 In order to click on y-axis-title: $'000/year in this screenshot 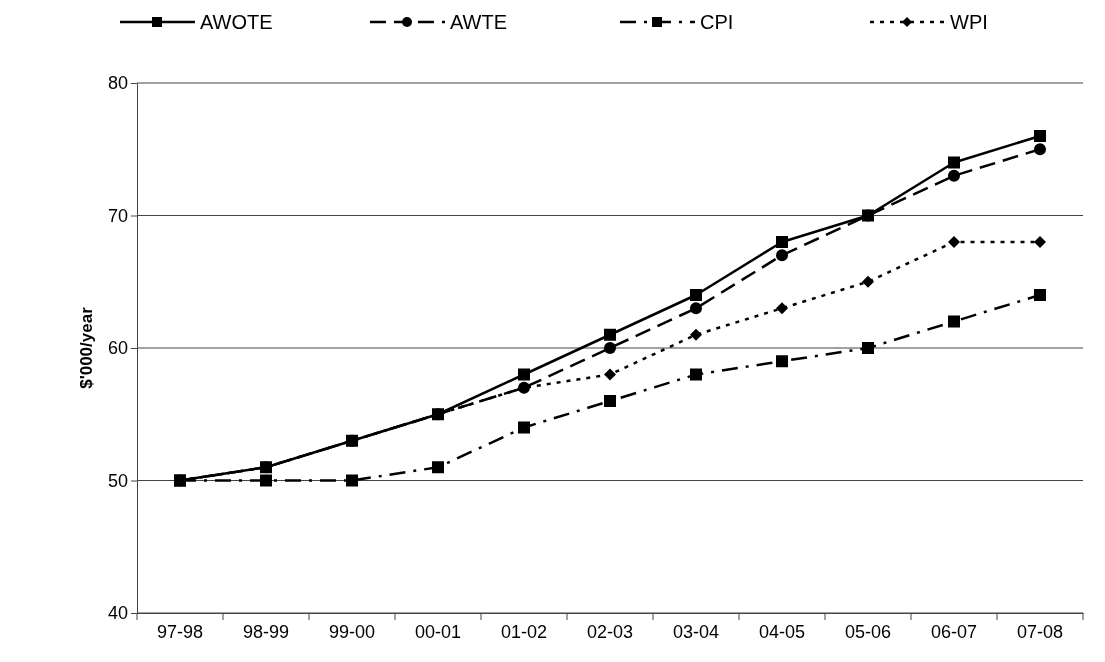, I will do `click(86, 347)`.